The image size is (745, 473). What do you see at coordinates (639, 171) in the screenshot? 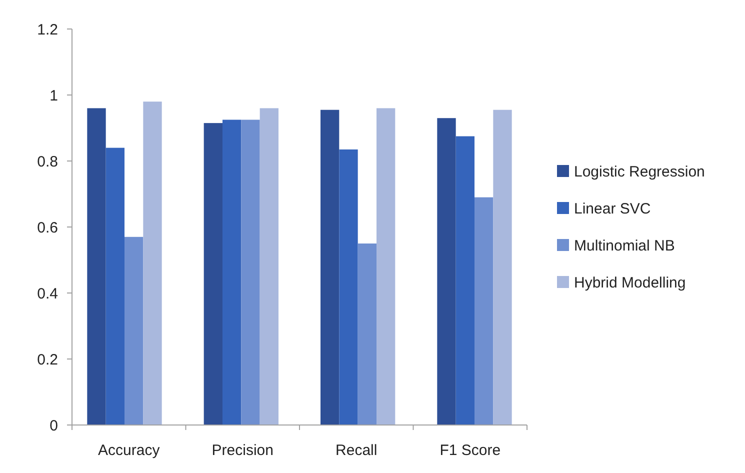
I see `legend-label: Logistic Regression` at bounding box center [639, 171].